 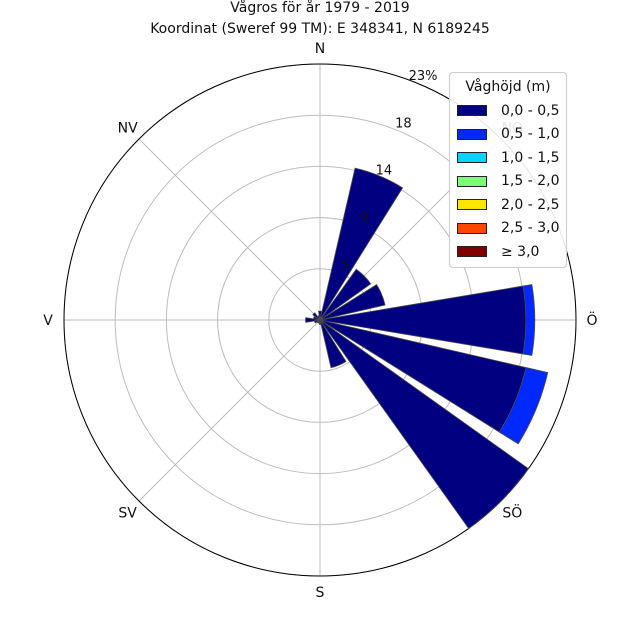 What do you see at coordinates (530, 204) in the screenshot?
I see `legend-label: 2,0 - 2,5` at bounding box center [530, 204].